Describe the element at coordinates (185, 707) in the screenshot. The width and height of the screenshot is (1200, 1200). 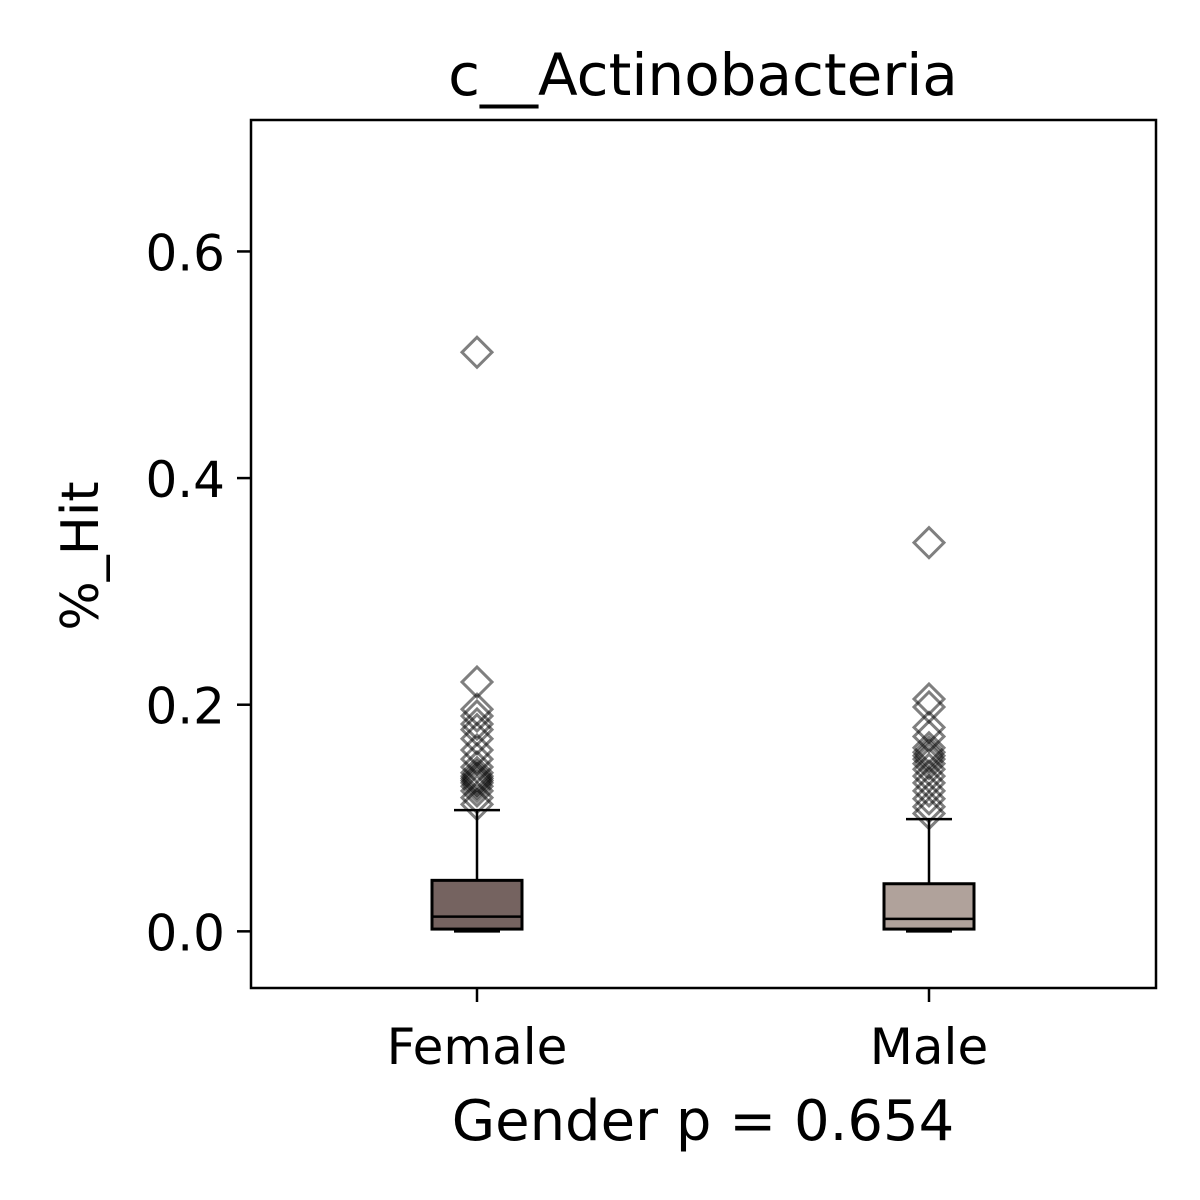
I see `y-tick-label: 0.2` at that location.